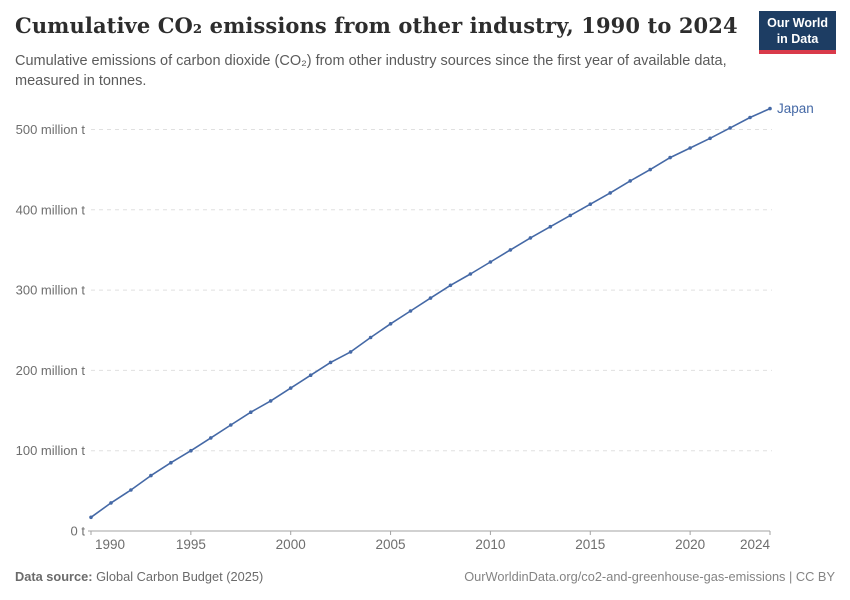 This screenshot has height=600, width=850. Describe the element at coordinates (795, 108) in the screenshot. I see `series-end-label: Japan` at that location.